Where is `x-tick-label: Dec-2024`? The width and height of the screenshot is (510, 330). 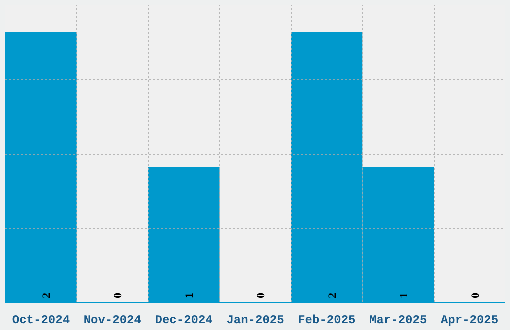
x-tick-label: Dec-2024 is located at coordinates (184, 321).